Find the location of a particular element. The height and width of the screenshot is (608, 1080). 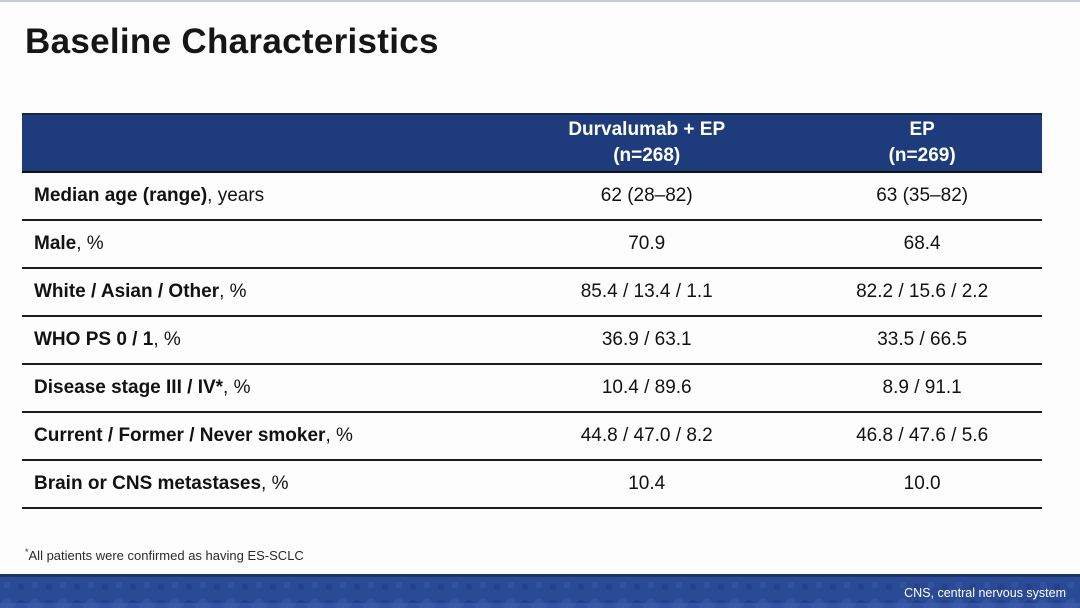

value-cell: 82.2 / 15.6 / 2.2 is located at coordinates (922, 292).